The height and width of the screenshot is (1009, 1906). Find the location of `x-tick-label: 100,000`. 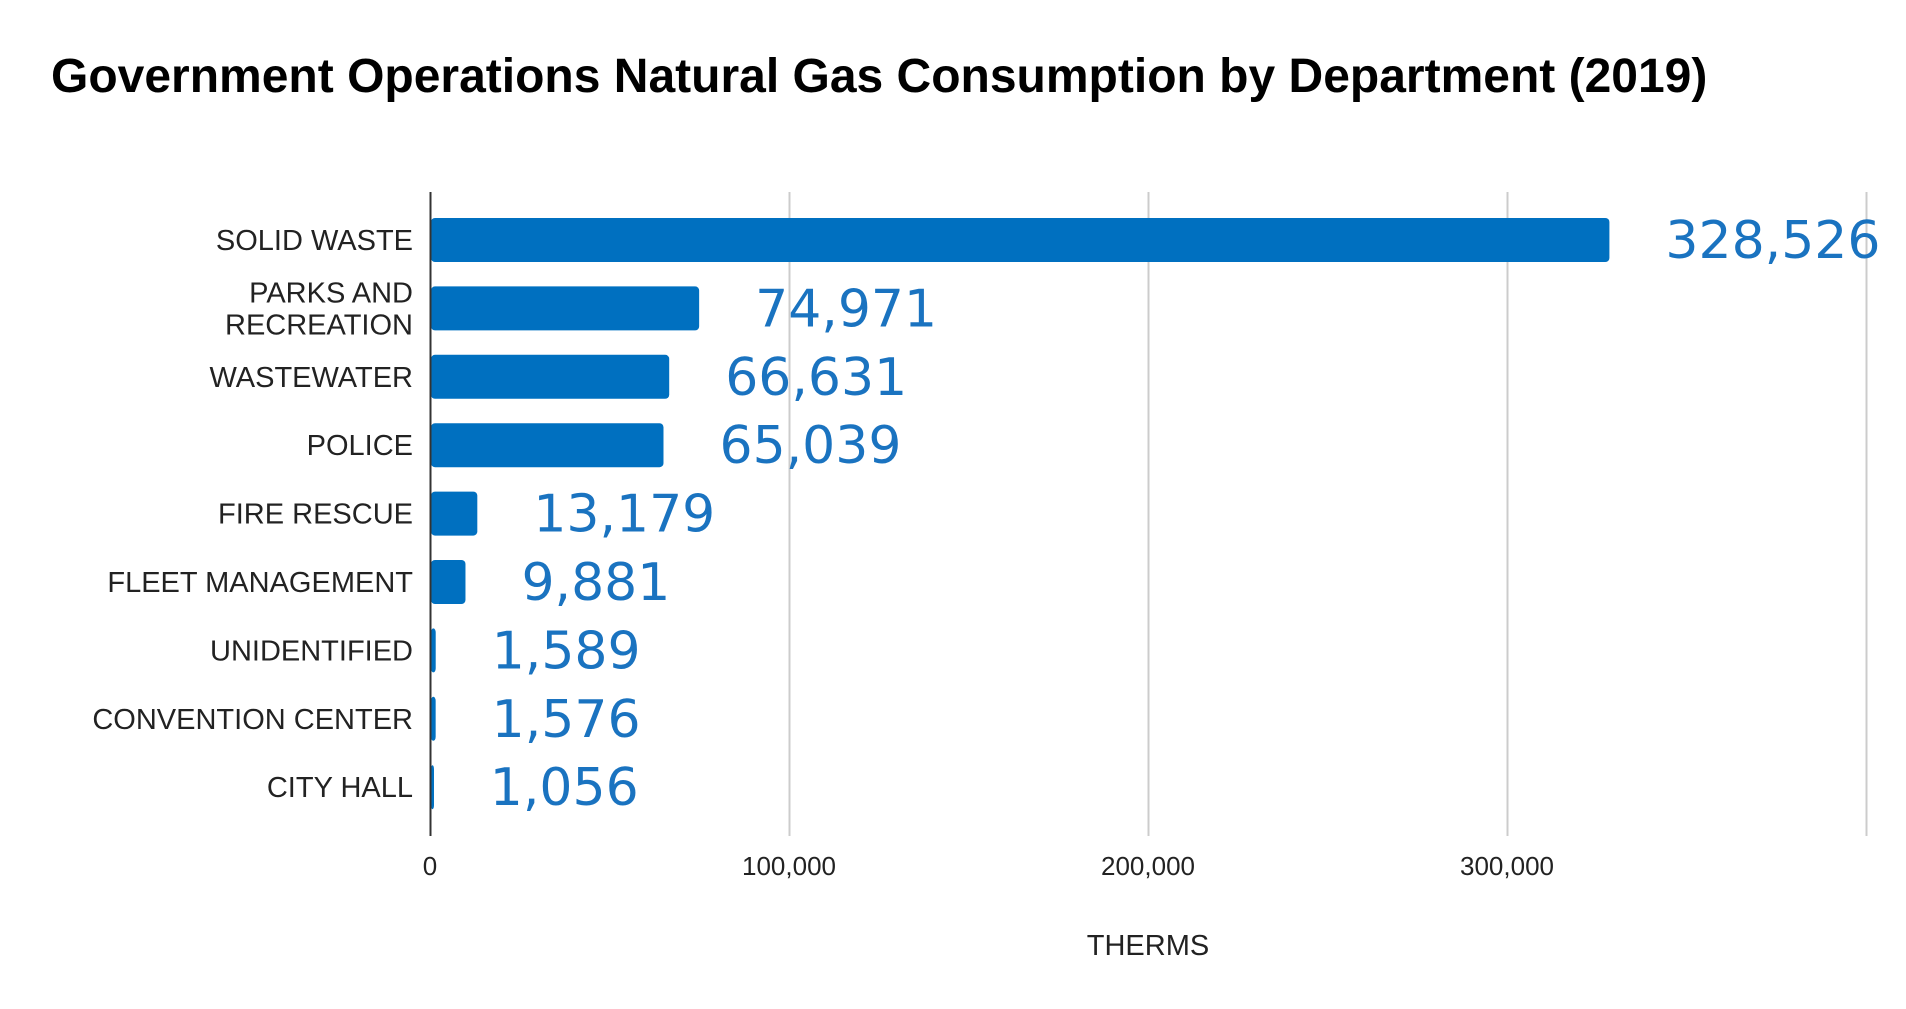

x-tick-label: 100,000 is located at coordinates (789, 866).